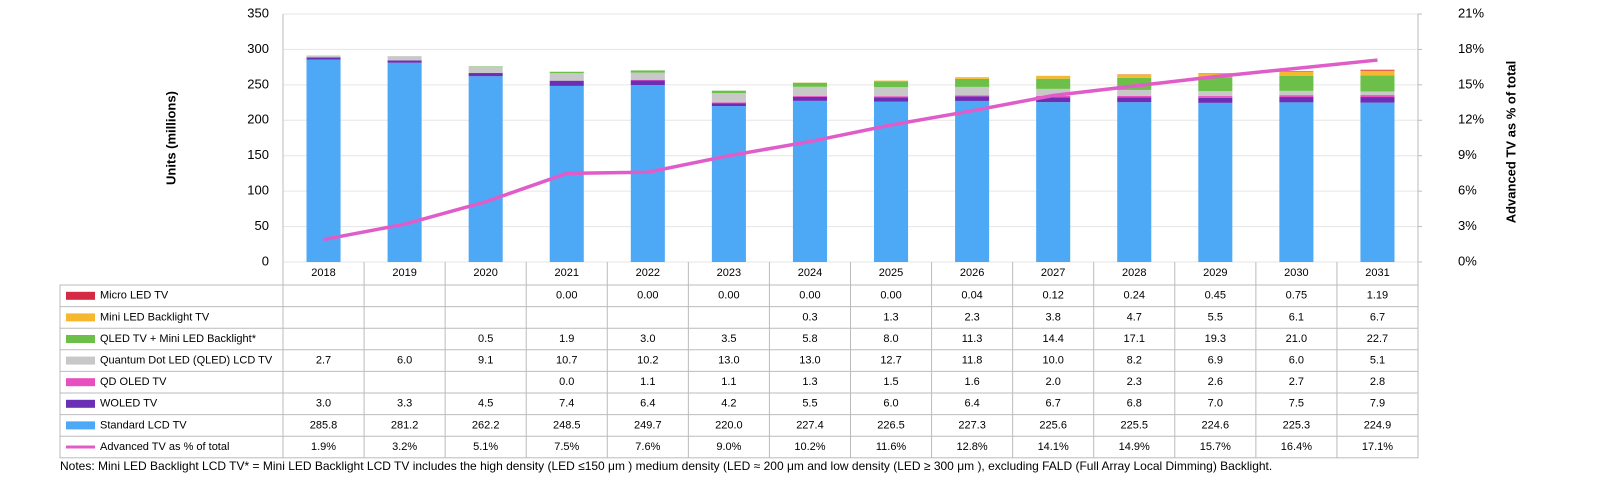 This screenshot has width=1600, height=491. Describe the element at coordinates (1052, 339) in the screenshot. I see `table-value: 14.4` at that location.